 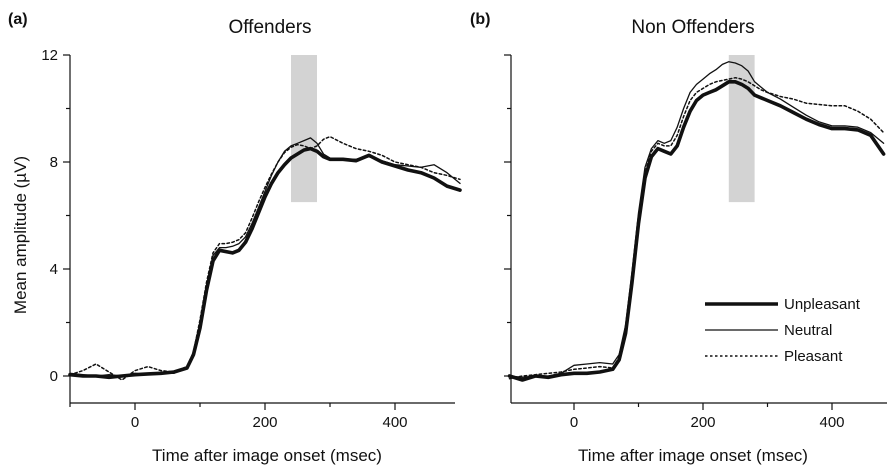 I want to click on panel-a-x-tick-label: 0, so click(x=135, y=422).